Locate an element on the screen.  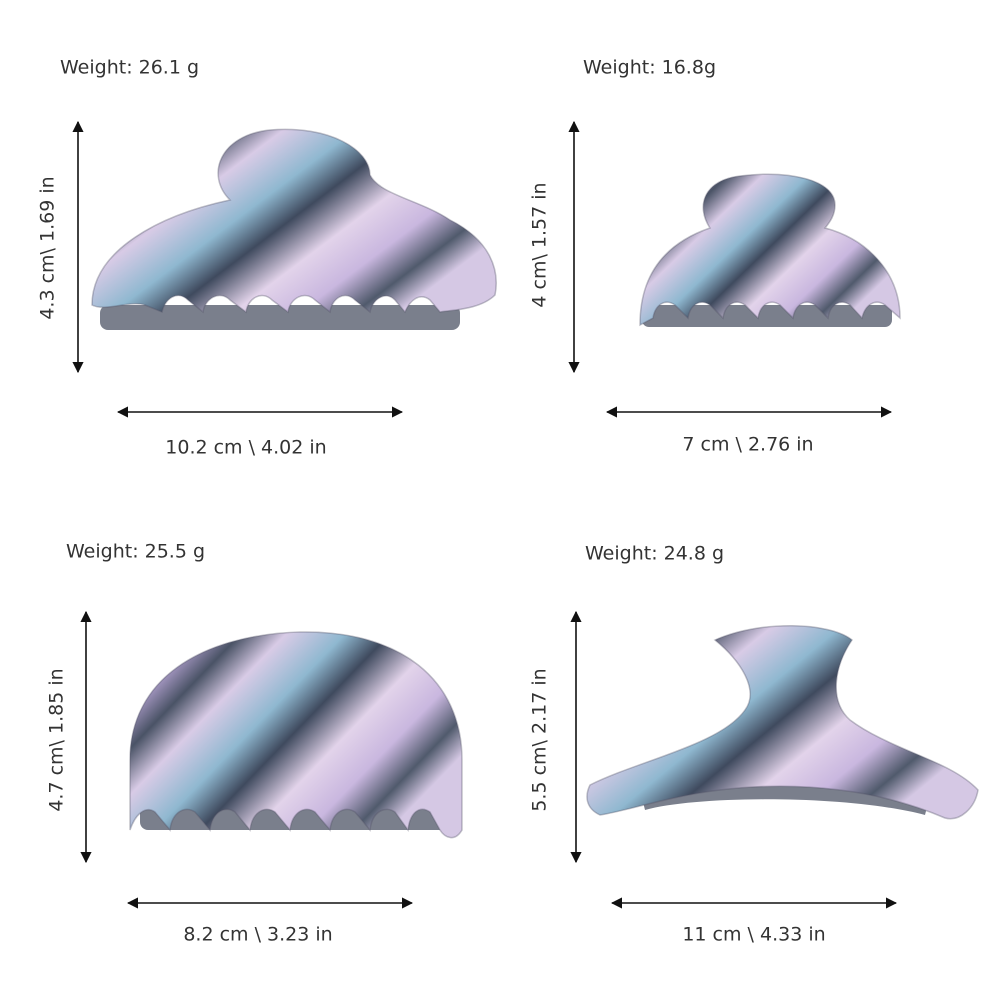
weight: Weight: 24.8 g is located at coordinates (654, 554).